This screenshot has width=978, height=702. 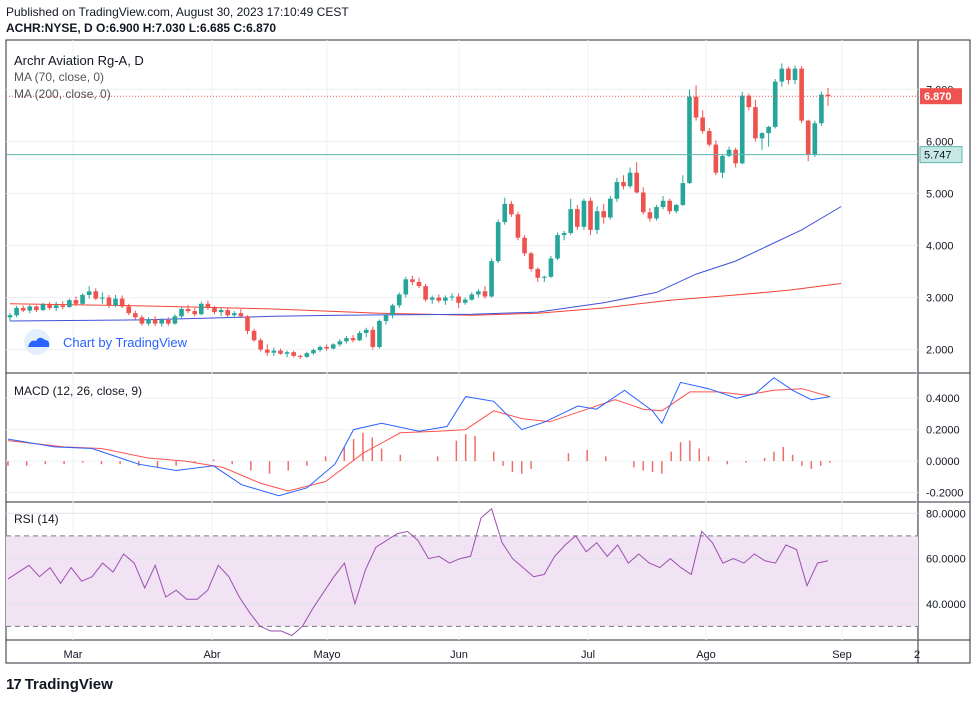 I want to click on macd-axis-label: 0.2000, so click(x=943, y=431).